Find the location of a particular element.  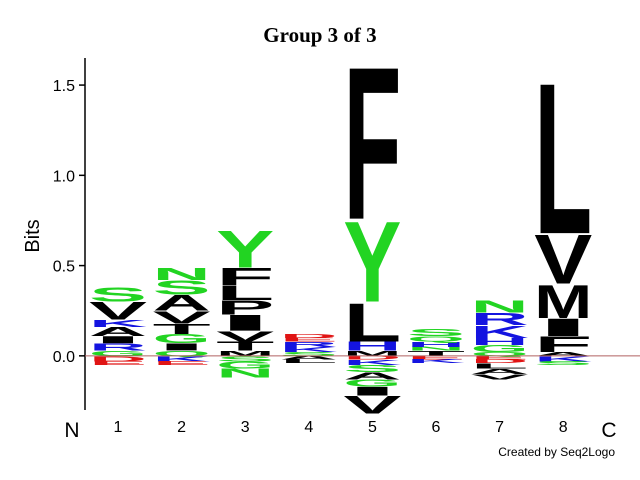

c-terminus-label: C is located at coordinates (608, 430).